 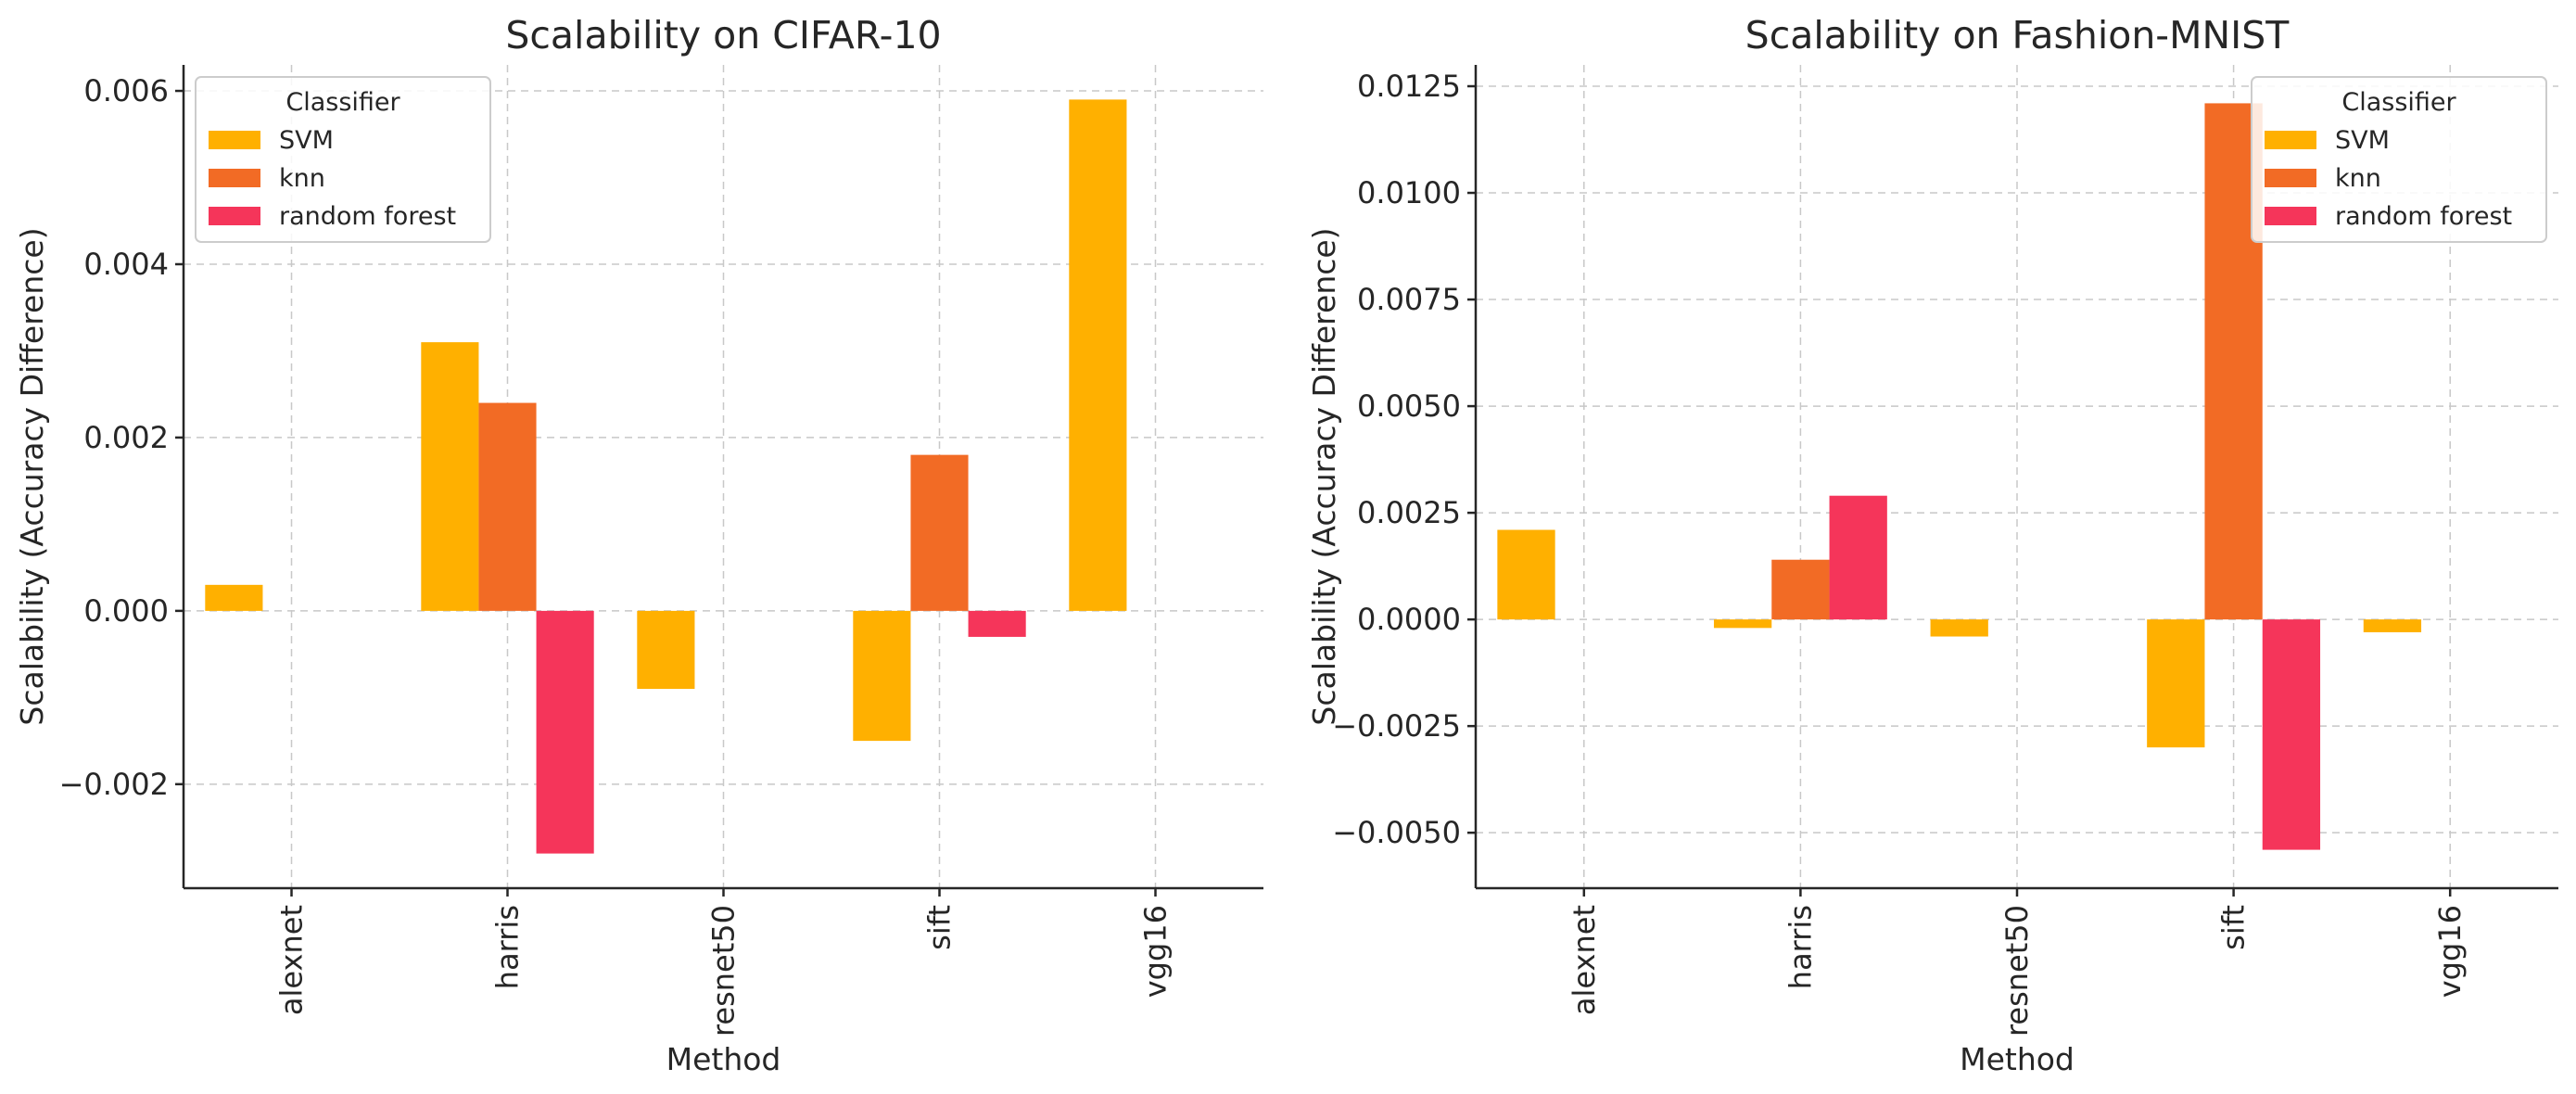 What do you see at coordinates (126, 90) in the screenshot?
I see `y-tick-label: 0.006` at bounding box center [126, 90].